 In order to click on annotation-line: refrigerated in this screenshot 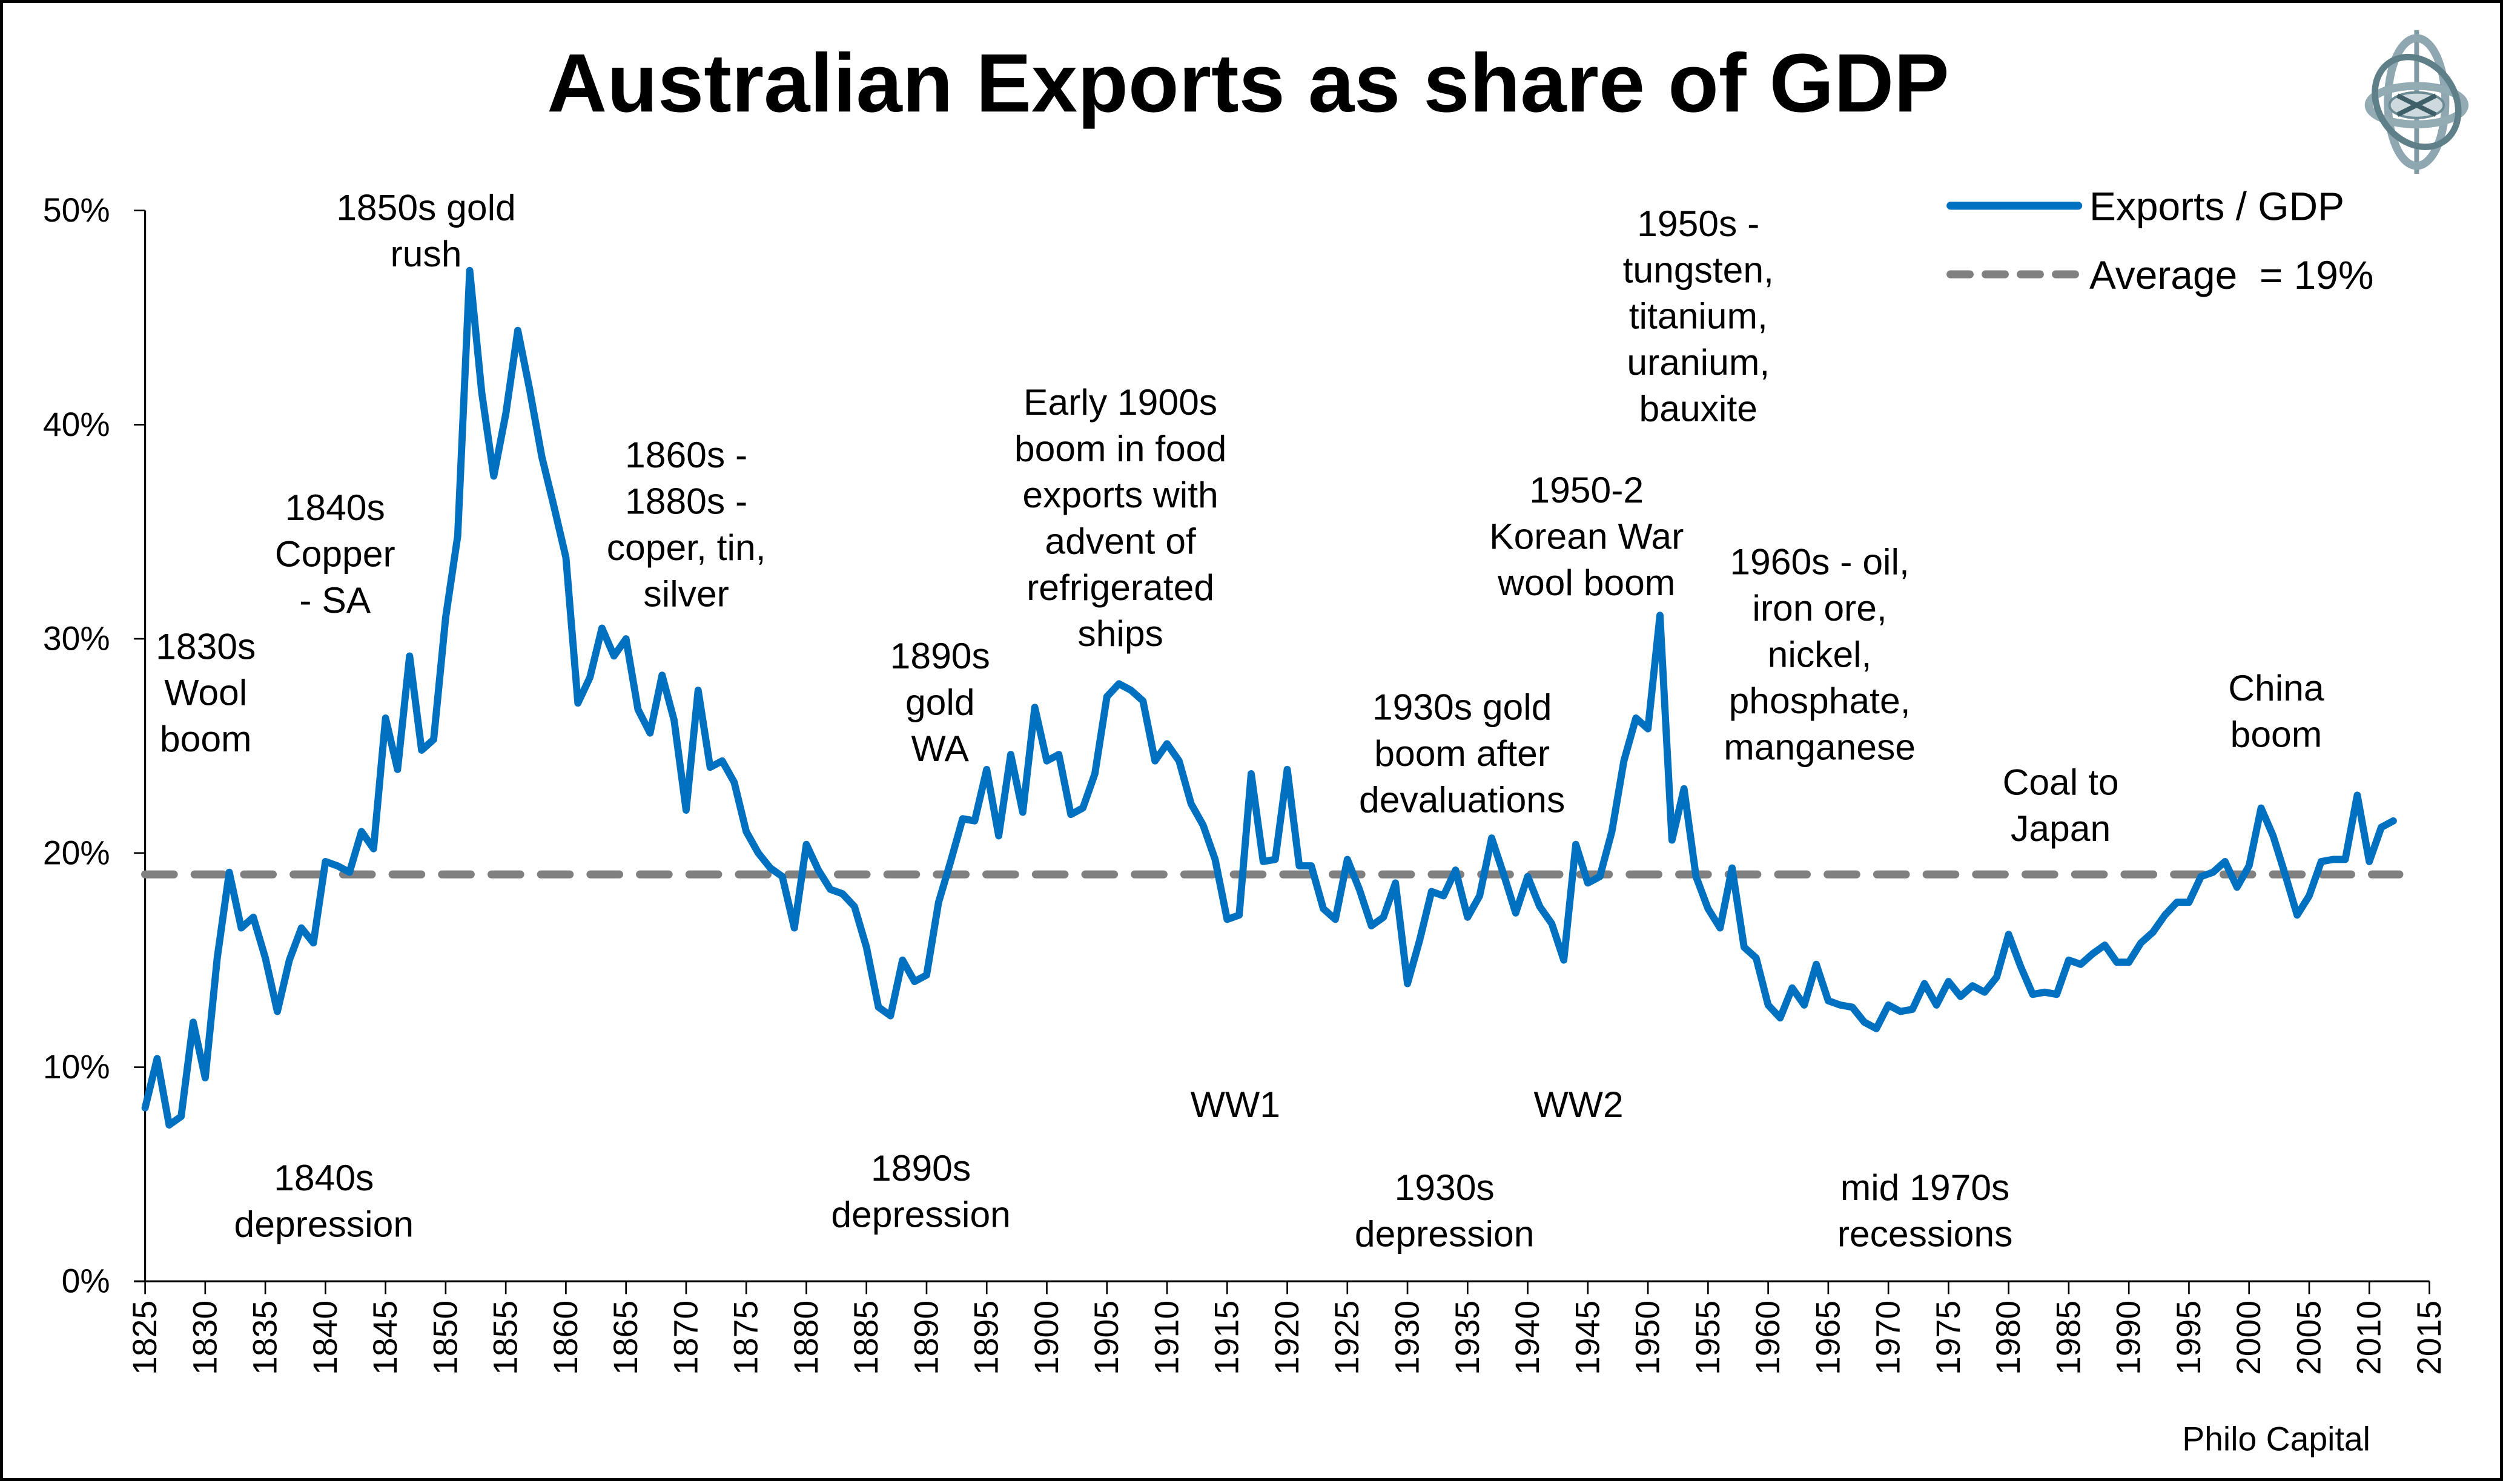, I will do `click(1120, 587)`.